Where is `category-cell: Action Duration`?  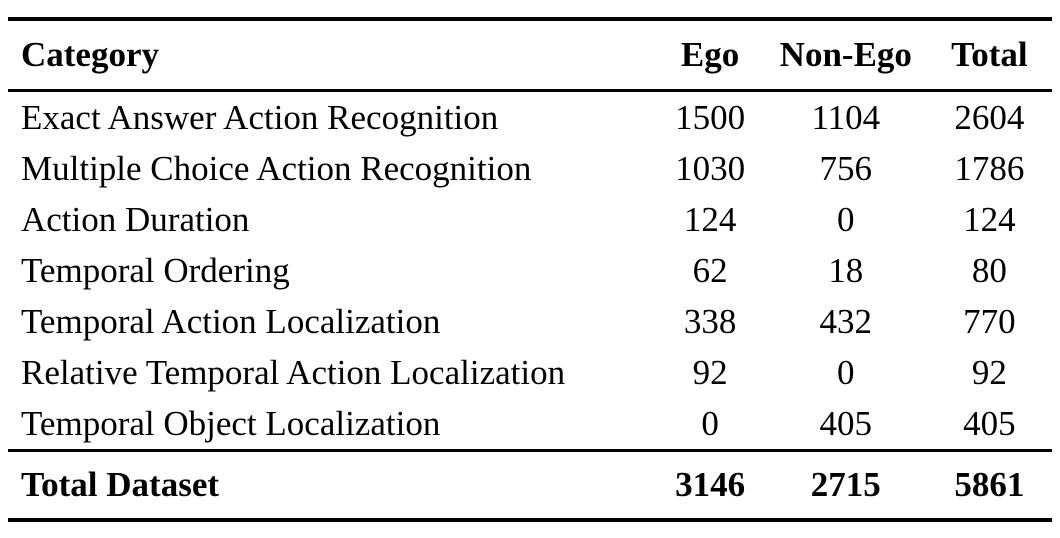
category-cell: Action Duration is located at coordinates (135, 219).